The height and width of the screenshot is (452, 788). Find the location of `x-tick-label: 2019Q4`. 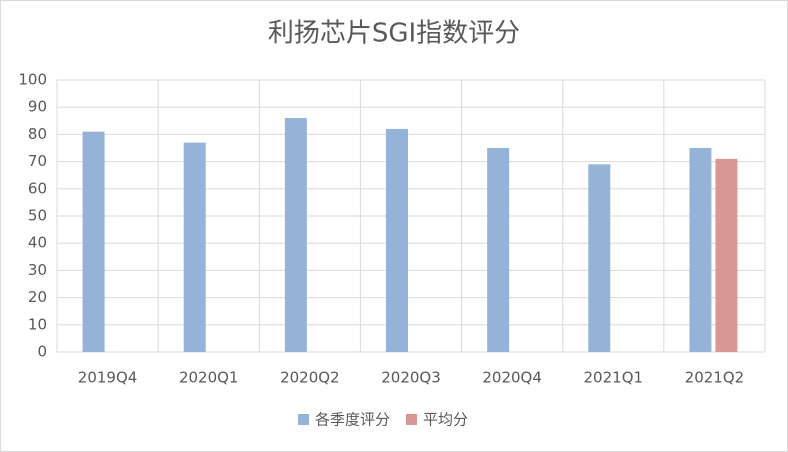

x-tick-label: 2019Q4 is located at coordinates (108, 378).